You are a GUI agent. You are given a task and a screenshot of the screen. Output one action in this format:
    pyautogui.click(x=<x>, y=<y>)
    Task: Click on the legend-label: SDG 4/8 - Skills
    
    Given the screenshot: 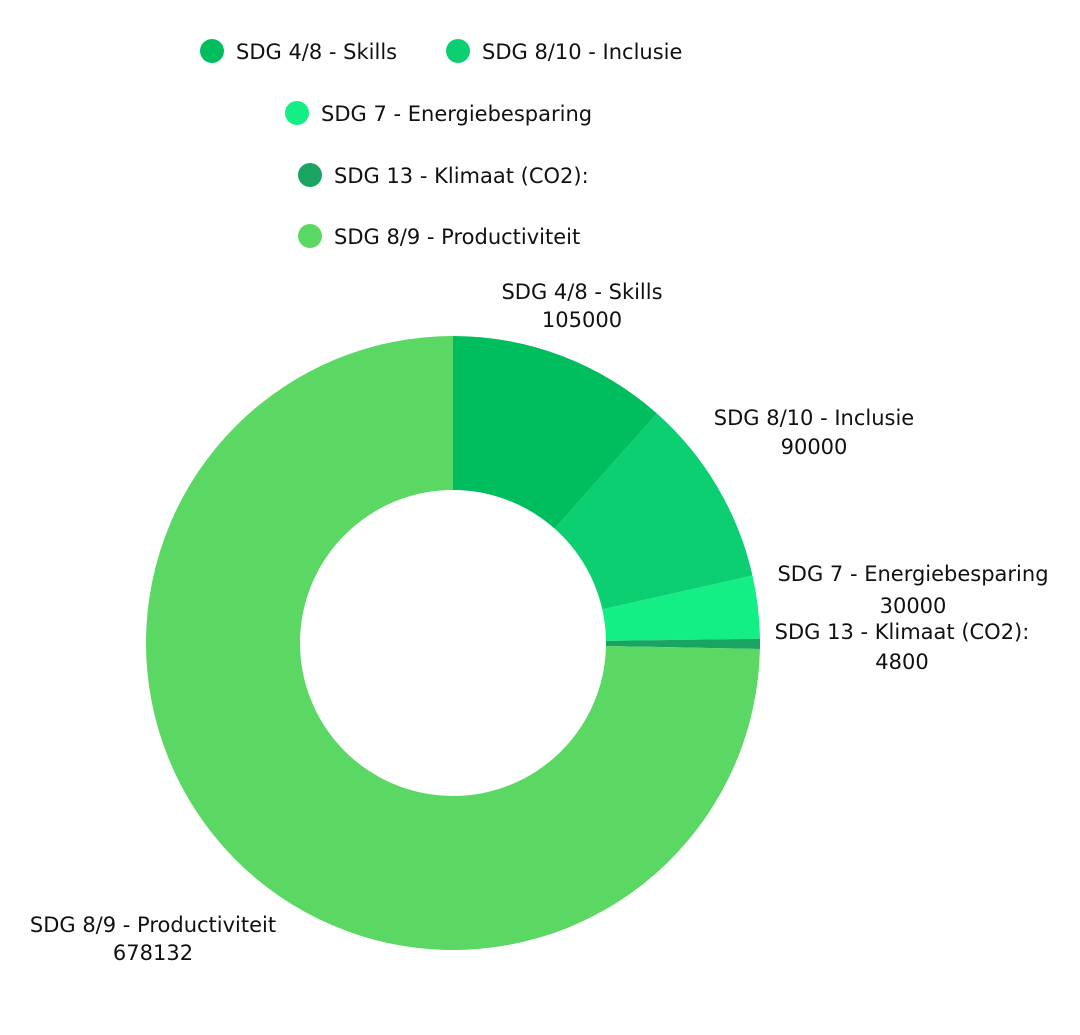 What is the action you would take?
    pyautogui.click(x=316, y=52)
    